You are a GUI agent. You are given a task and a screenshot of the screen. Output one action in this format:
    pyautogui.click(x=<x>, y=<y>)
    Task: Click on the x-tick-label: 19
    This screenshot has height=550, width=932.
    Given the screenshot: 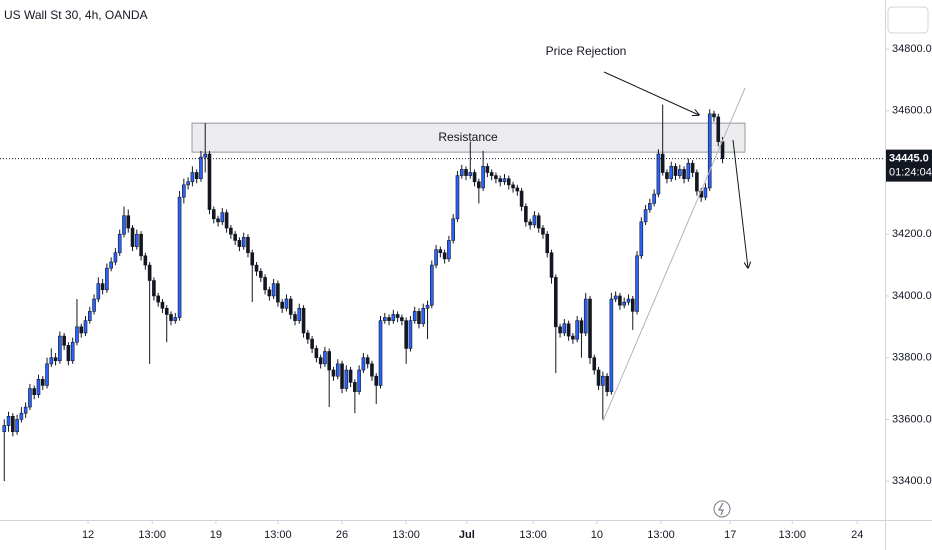 What is the action you would take?
    pyautogui.click(x=216, y=535)
    